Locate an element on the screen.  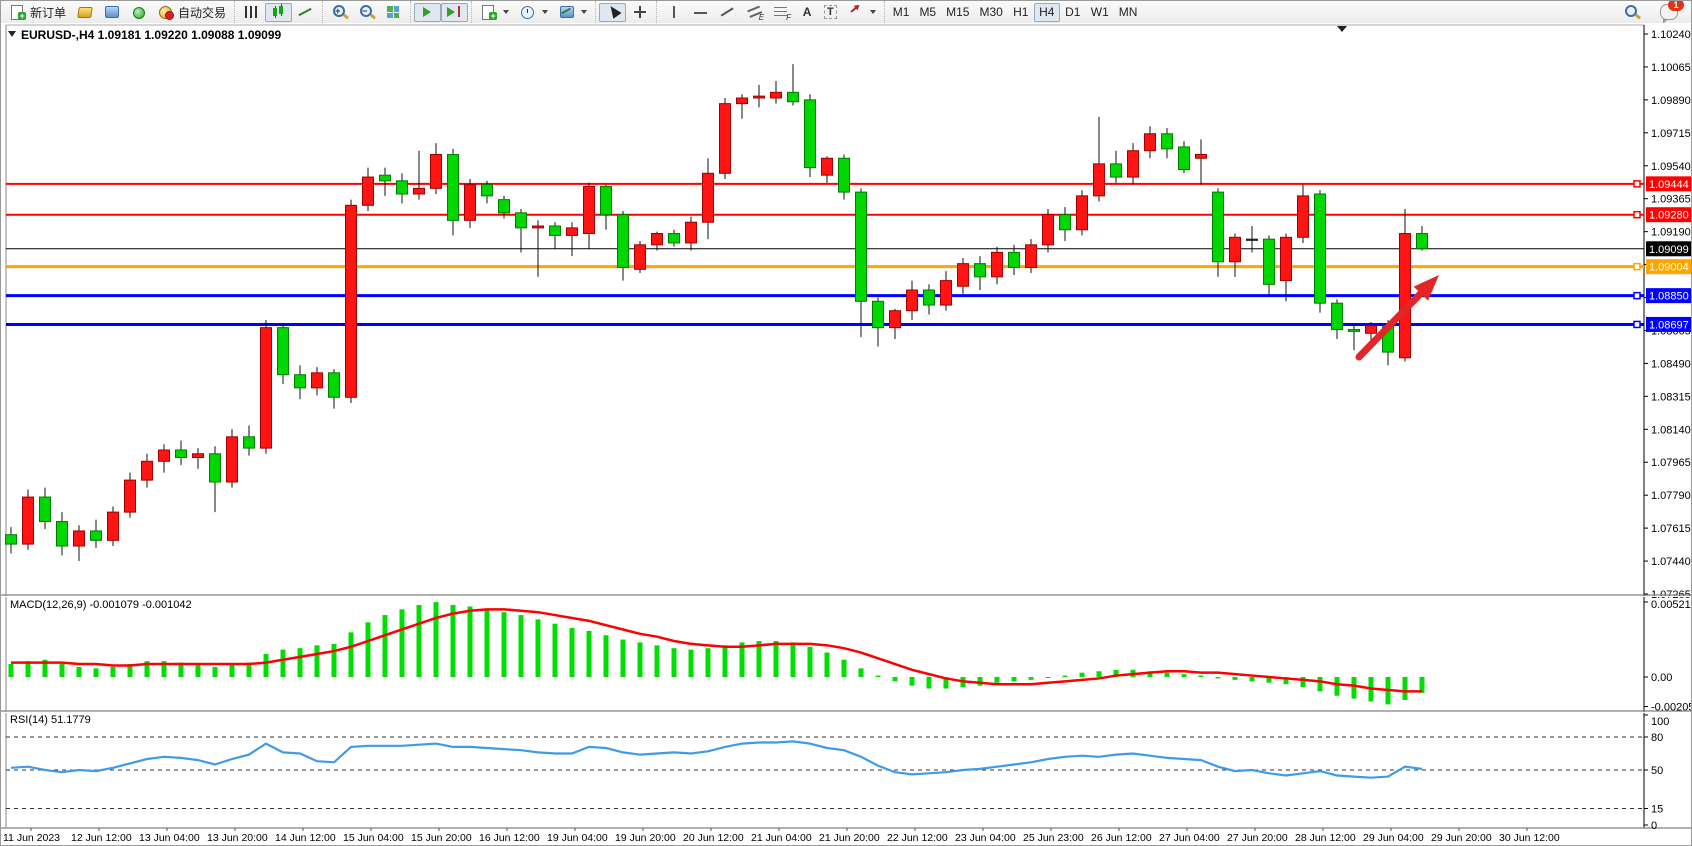
search-button is located at coordinates (1631, 12).